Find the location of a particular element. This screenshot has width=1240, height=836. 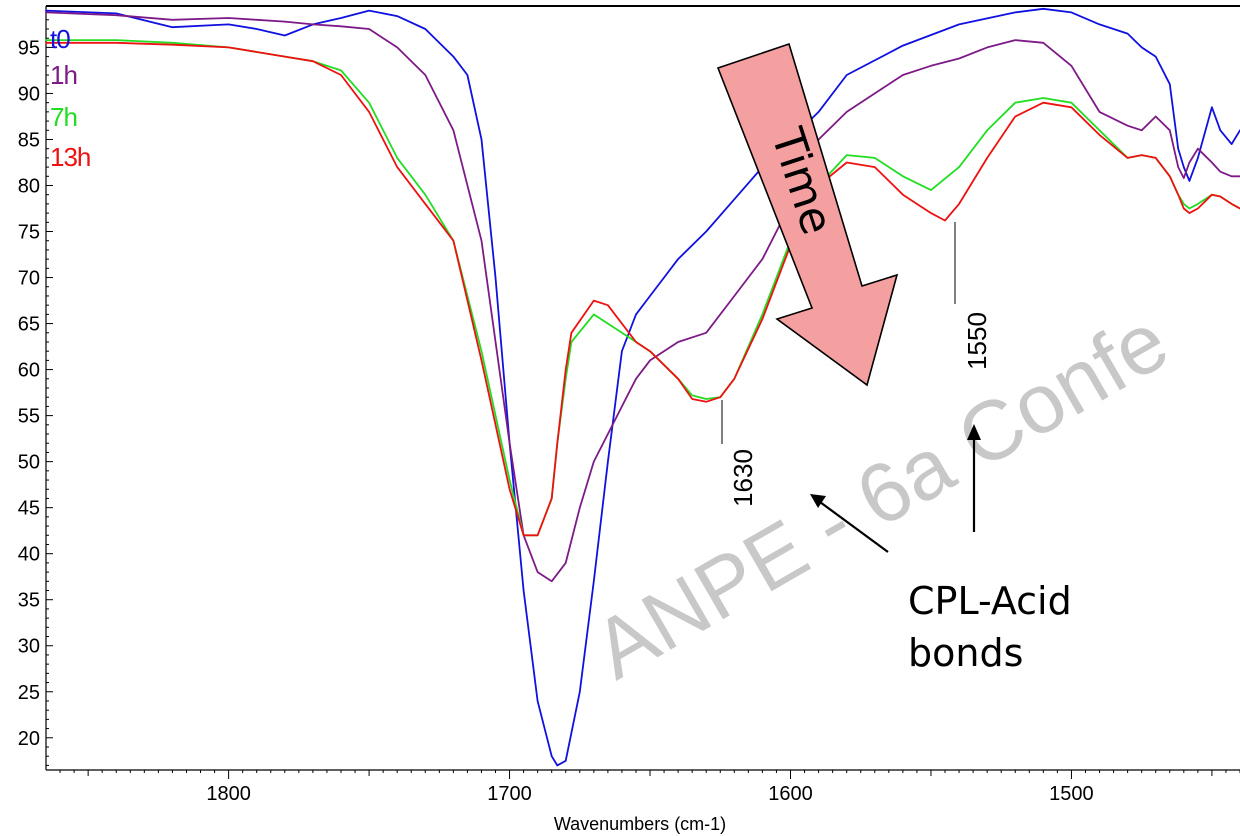

y-tick-label: 90 is located at coordinates (29, 94).